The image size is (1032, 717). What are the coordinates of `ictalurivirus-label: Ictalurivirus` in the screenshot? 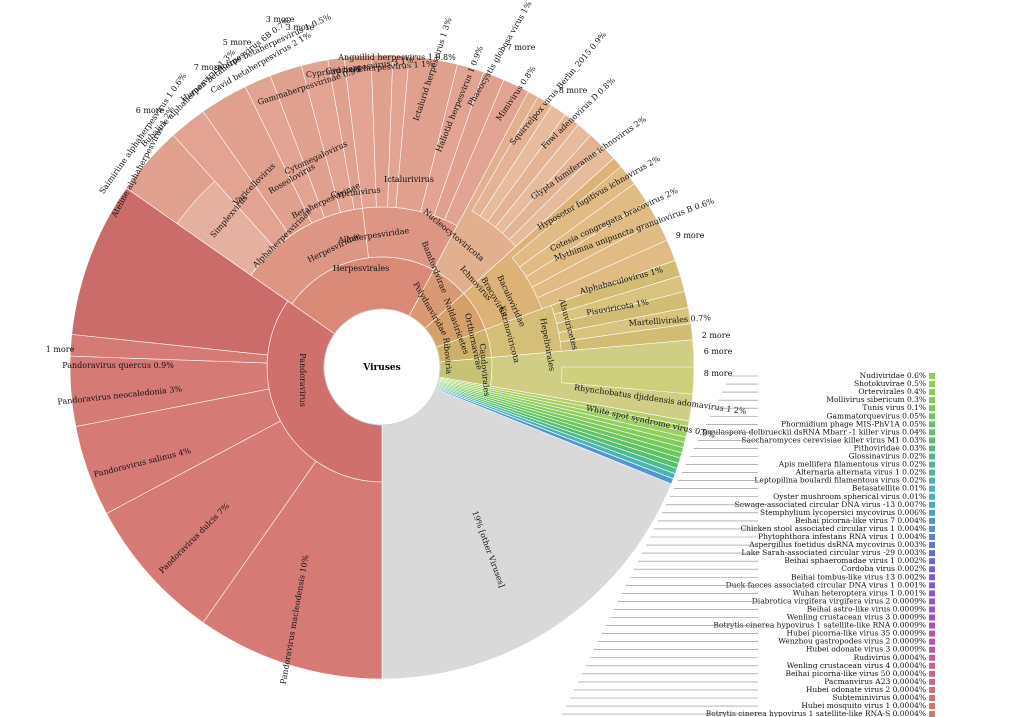 It's located at (409, 179).